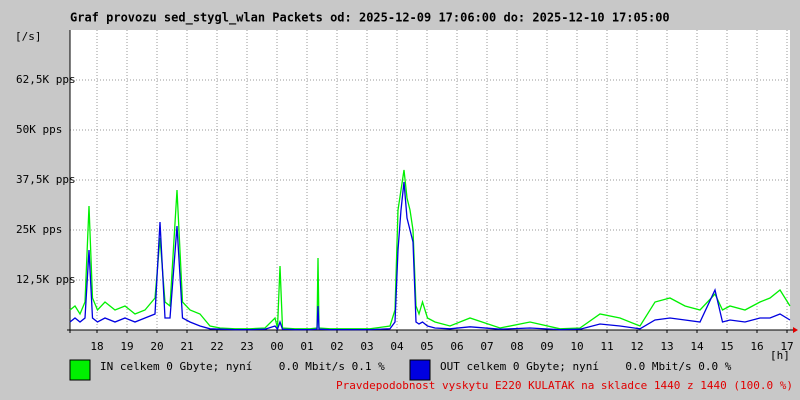  I want to click on x-tick-label: 19, so click(126, 346).